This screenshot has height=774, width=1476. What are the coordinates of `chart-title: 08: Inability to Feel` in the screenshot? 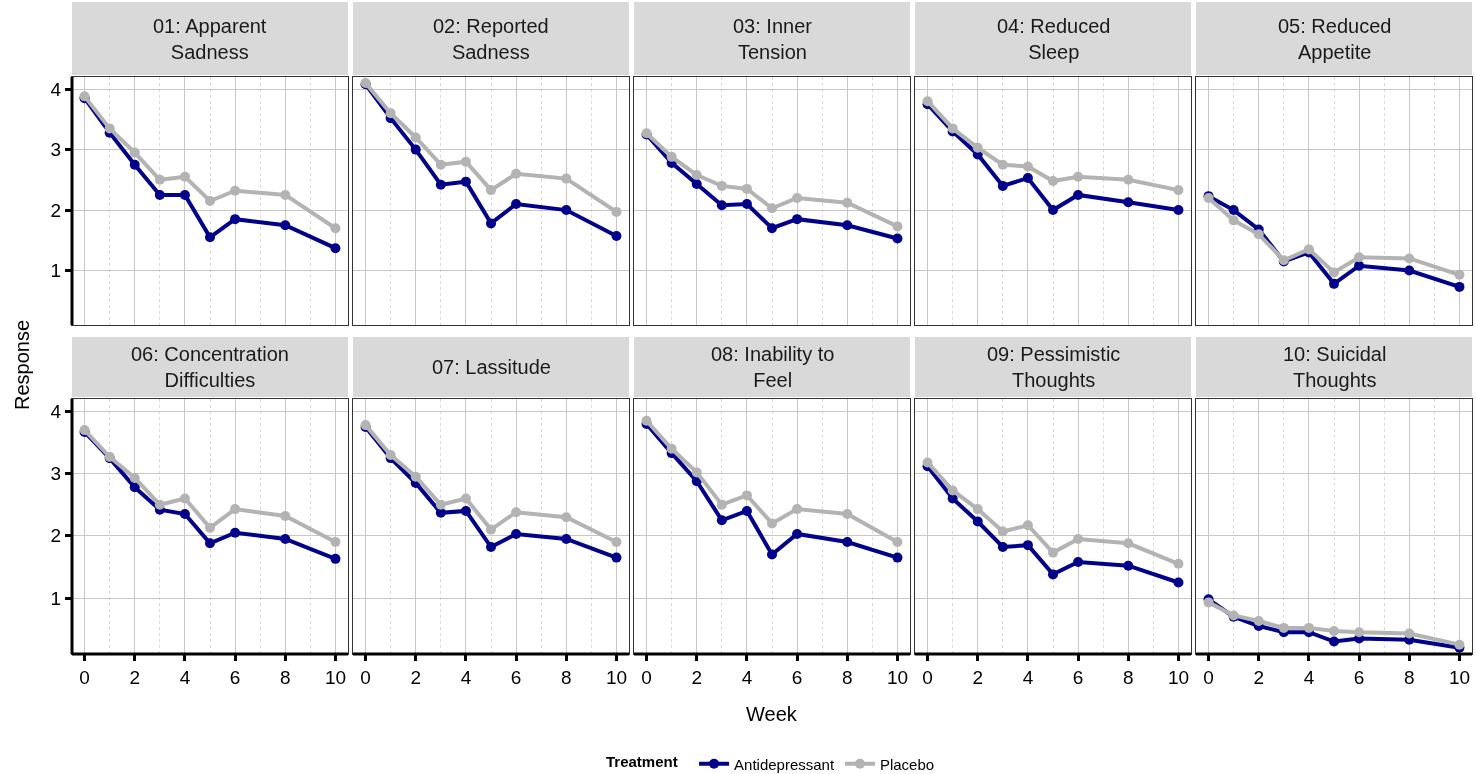 It's located at (773, 367).